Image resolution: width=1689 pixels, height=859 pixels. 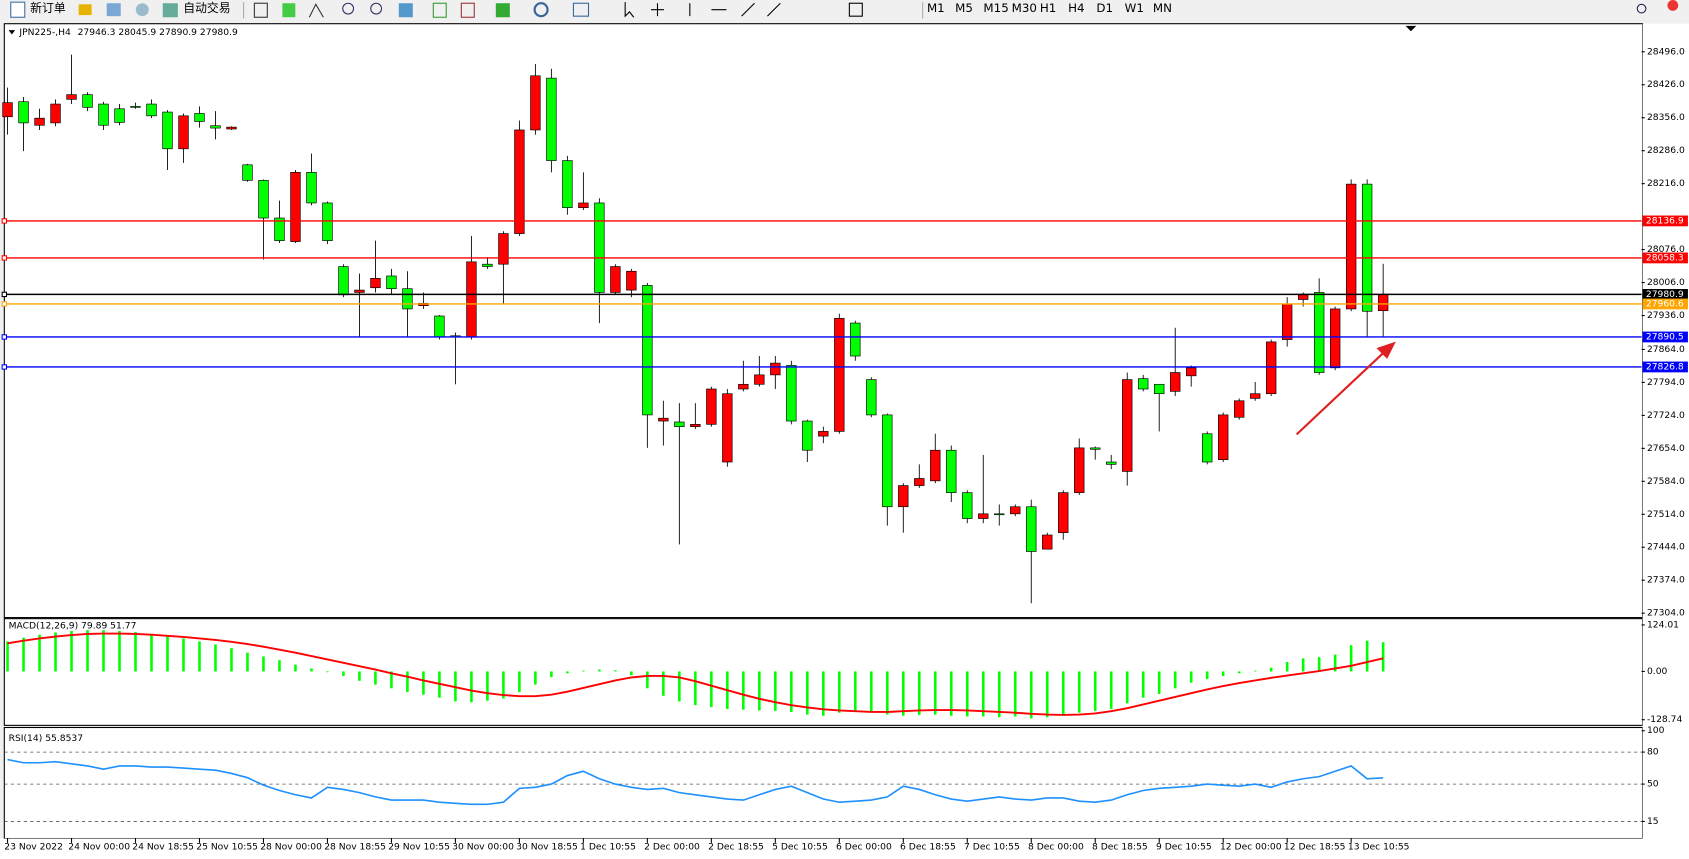 I want to click on timeframe-button: M15, so click(x=995, y=8).